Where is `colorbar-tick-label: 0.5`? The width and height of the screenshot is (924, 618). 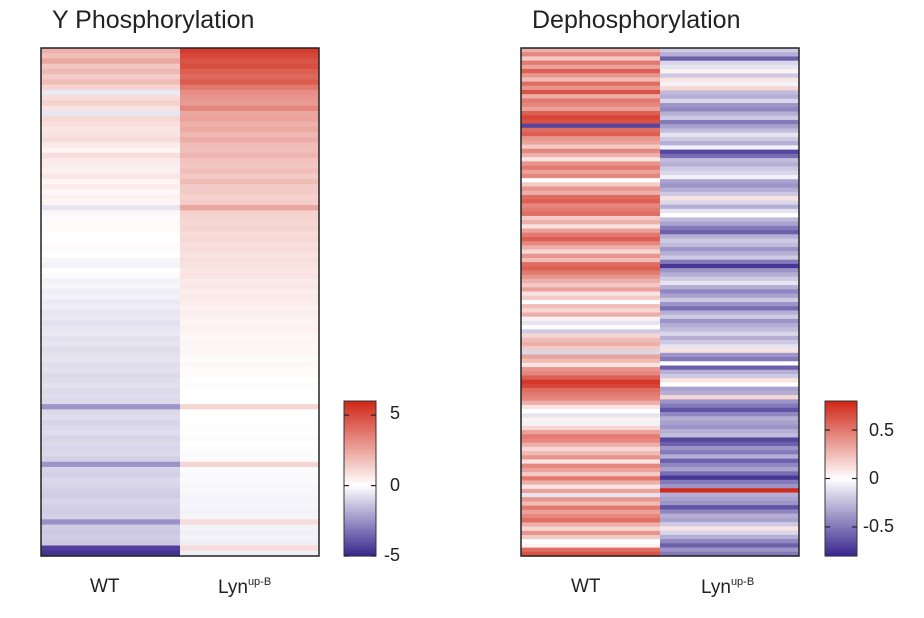 colorbar-tick-label: 0.5 is located at coordinates (882, 430).